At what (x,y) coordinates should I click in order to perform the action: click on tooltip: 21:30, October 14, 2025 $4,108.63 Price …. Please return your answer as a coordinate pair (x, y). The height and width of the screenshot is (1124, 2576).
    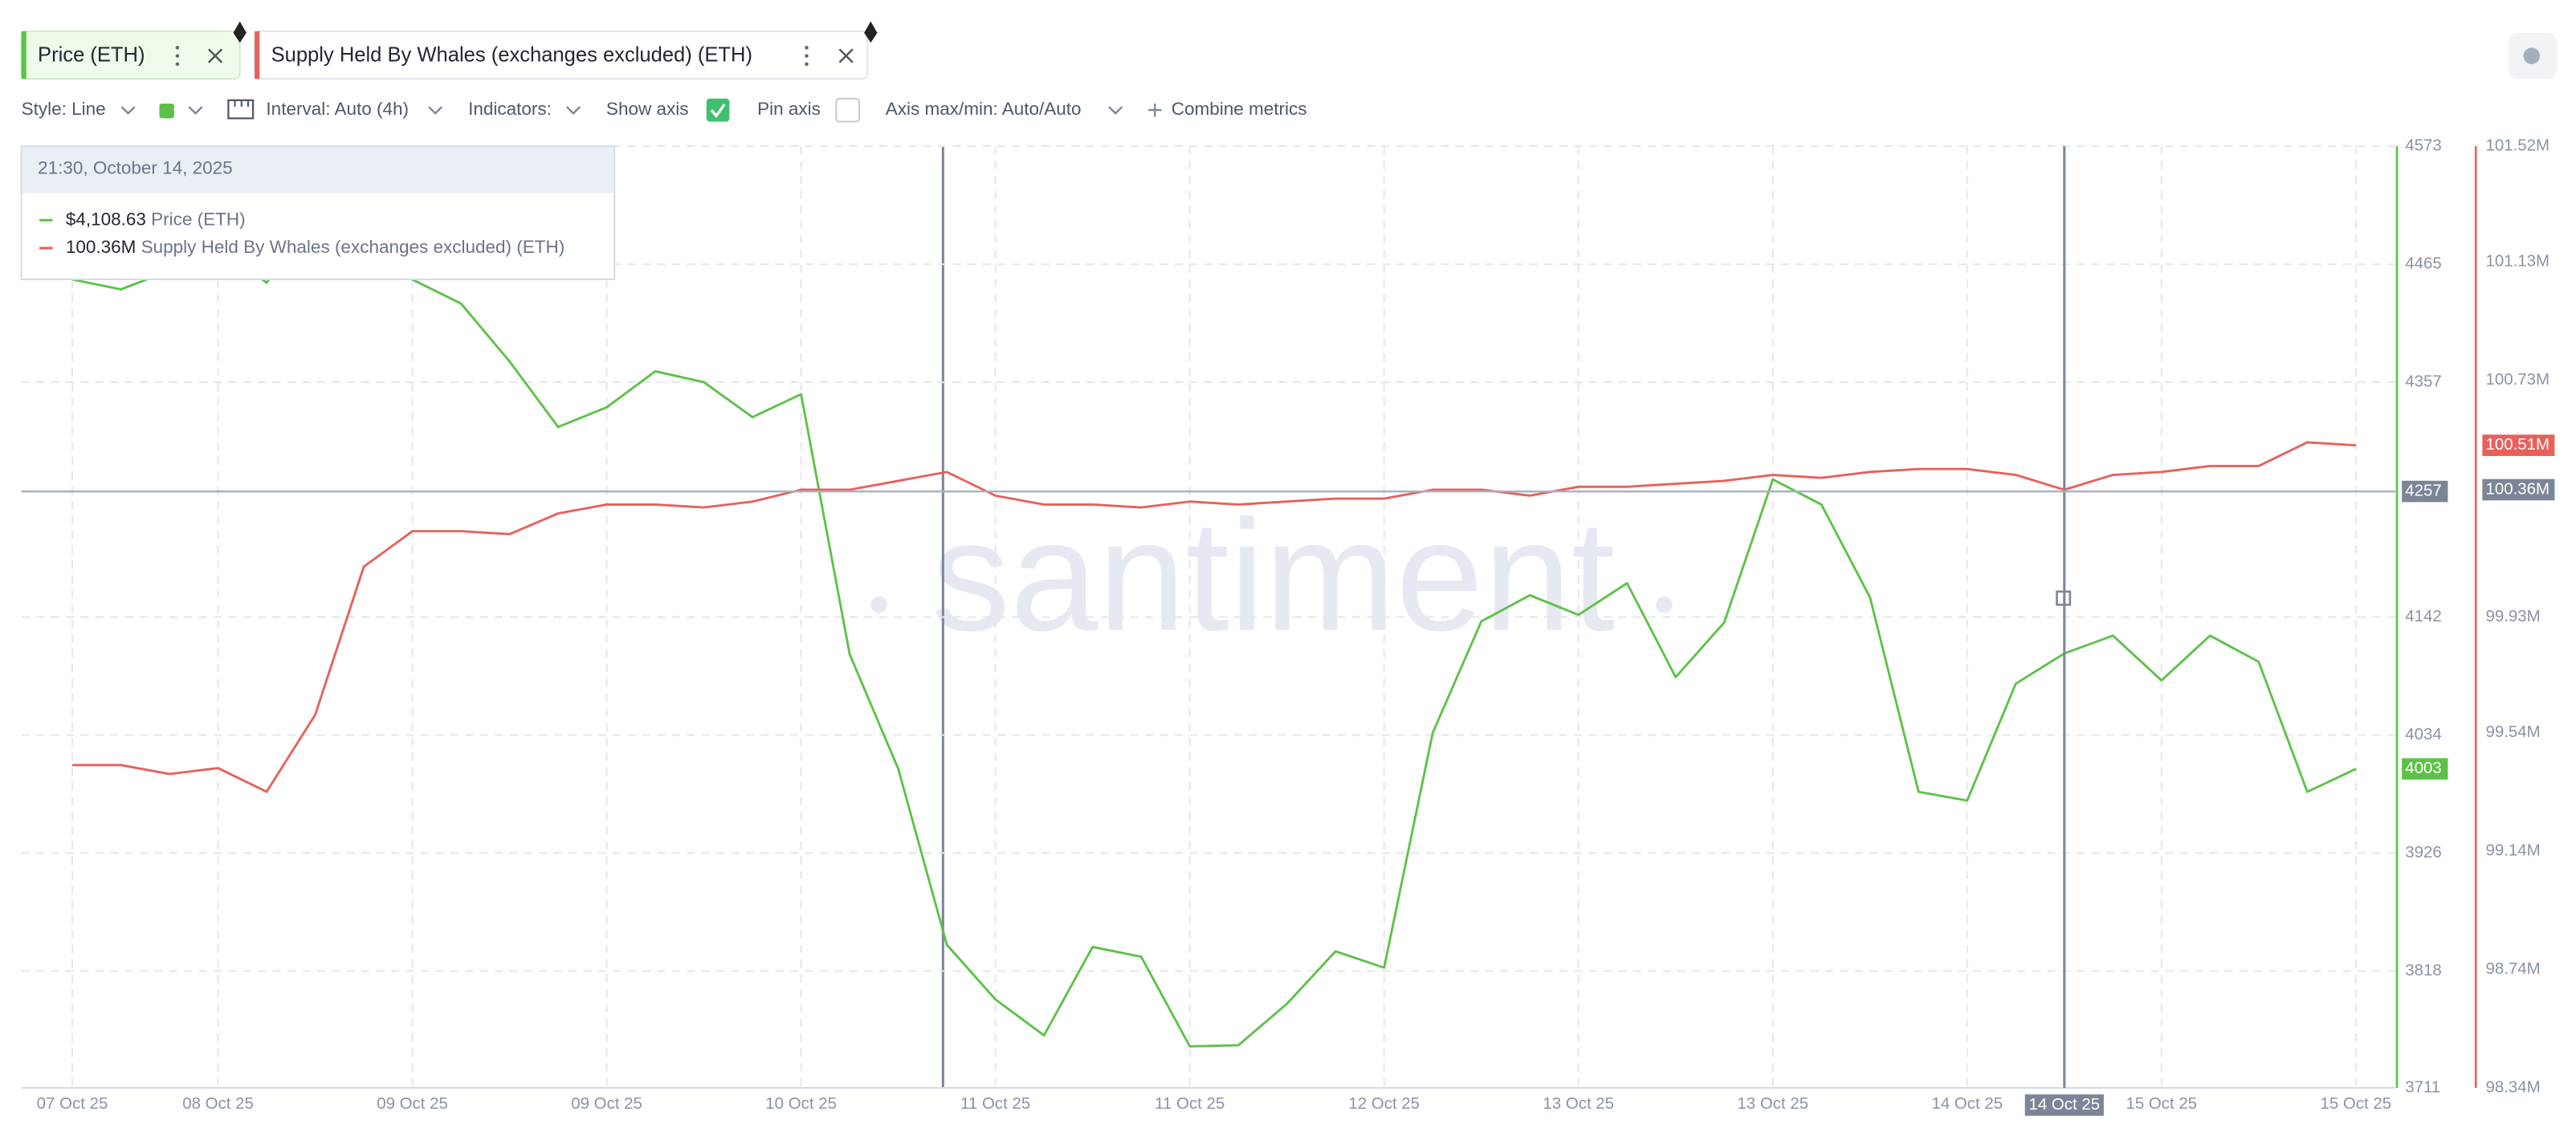
    Looking at the image, I should click on (318, 212).